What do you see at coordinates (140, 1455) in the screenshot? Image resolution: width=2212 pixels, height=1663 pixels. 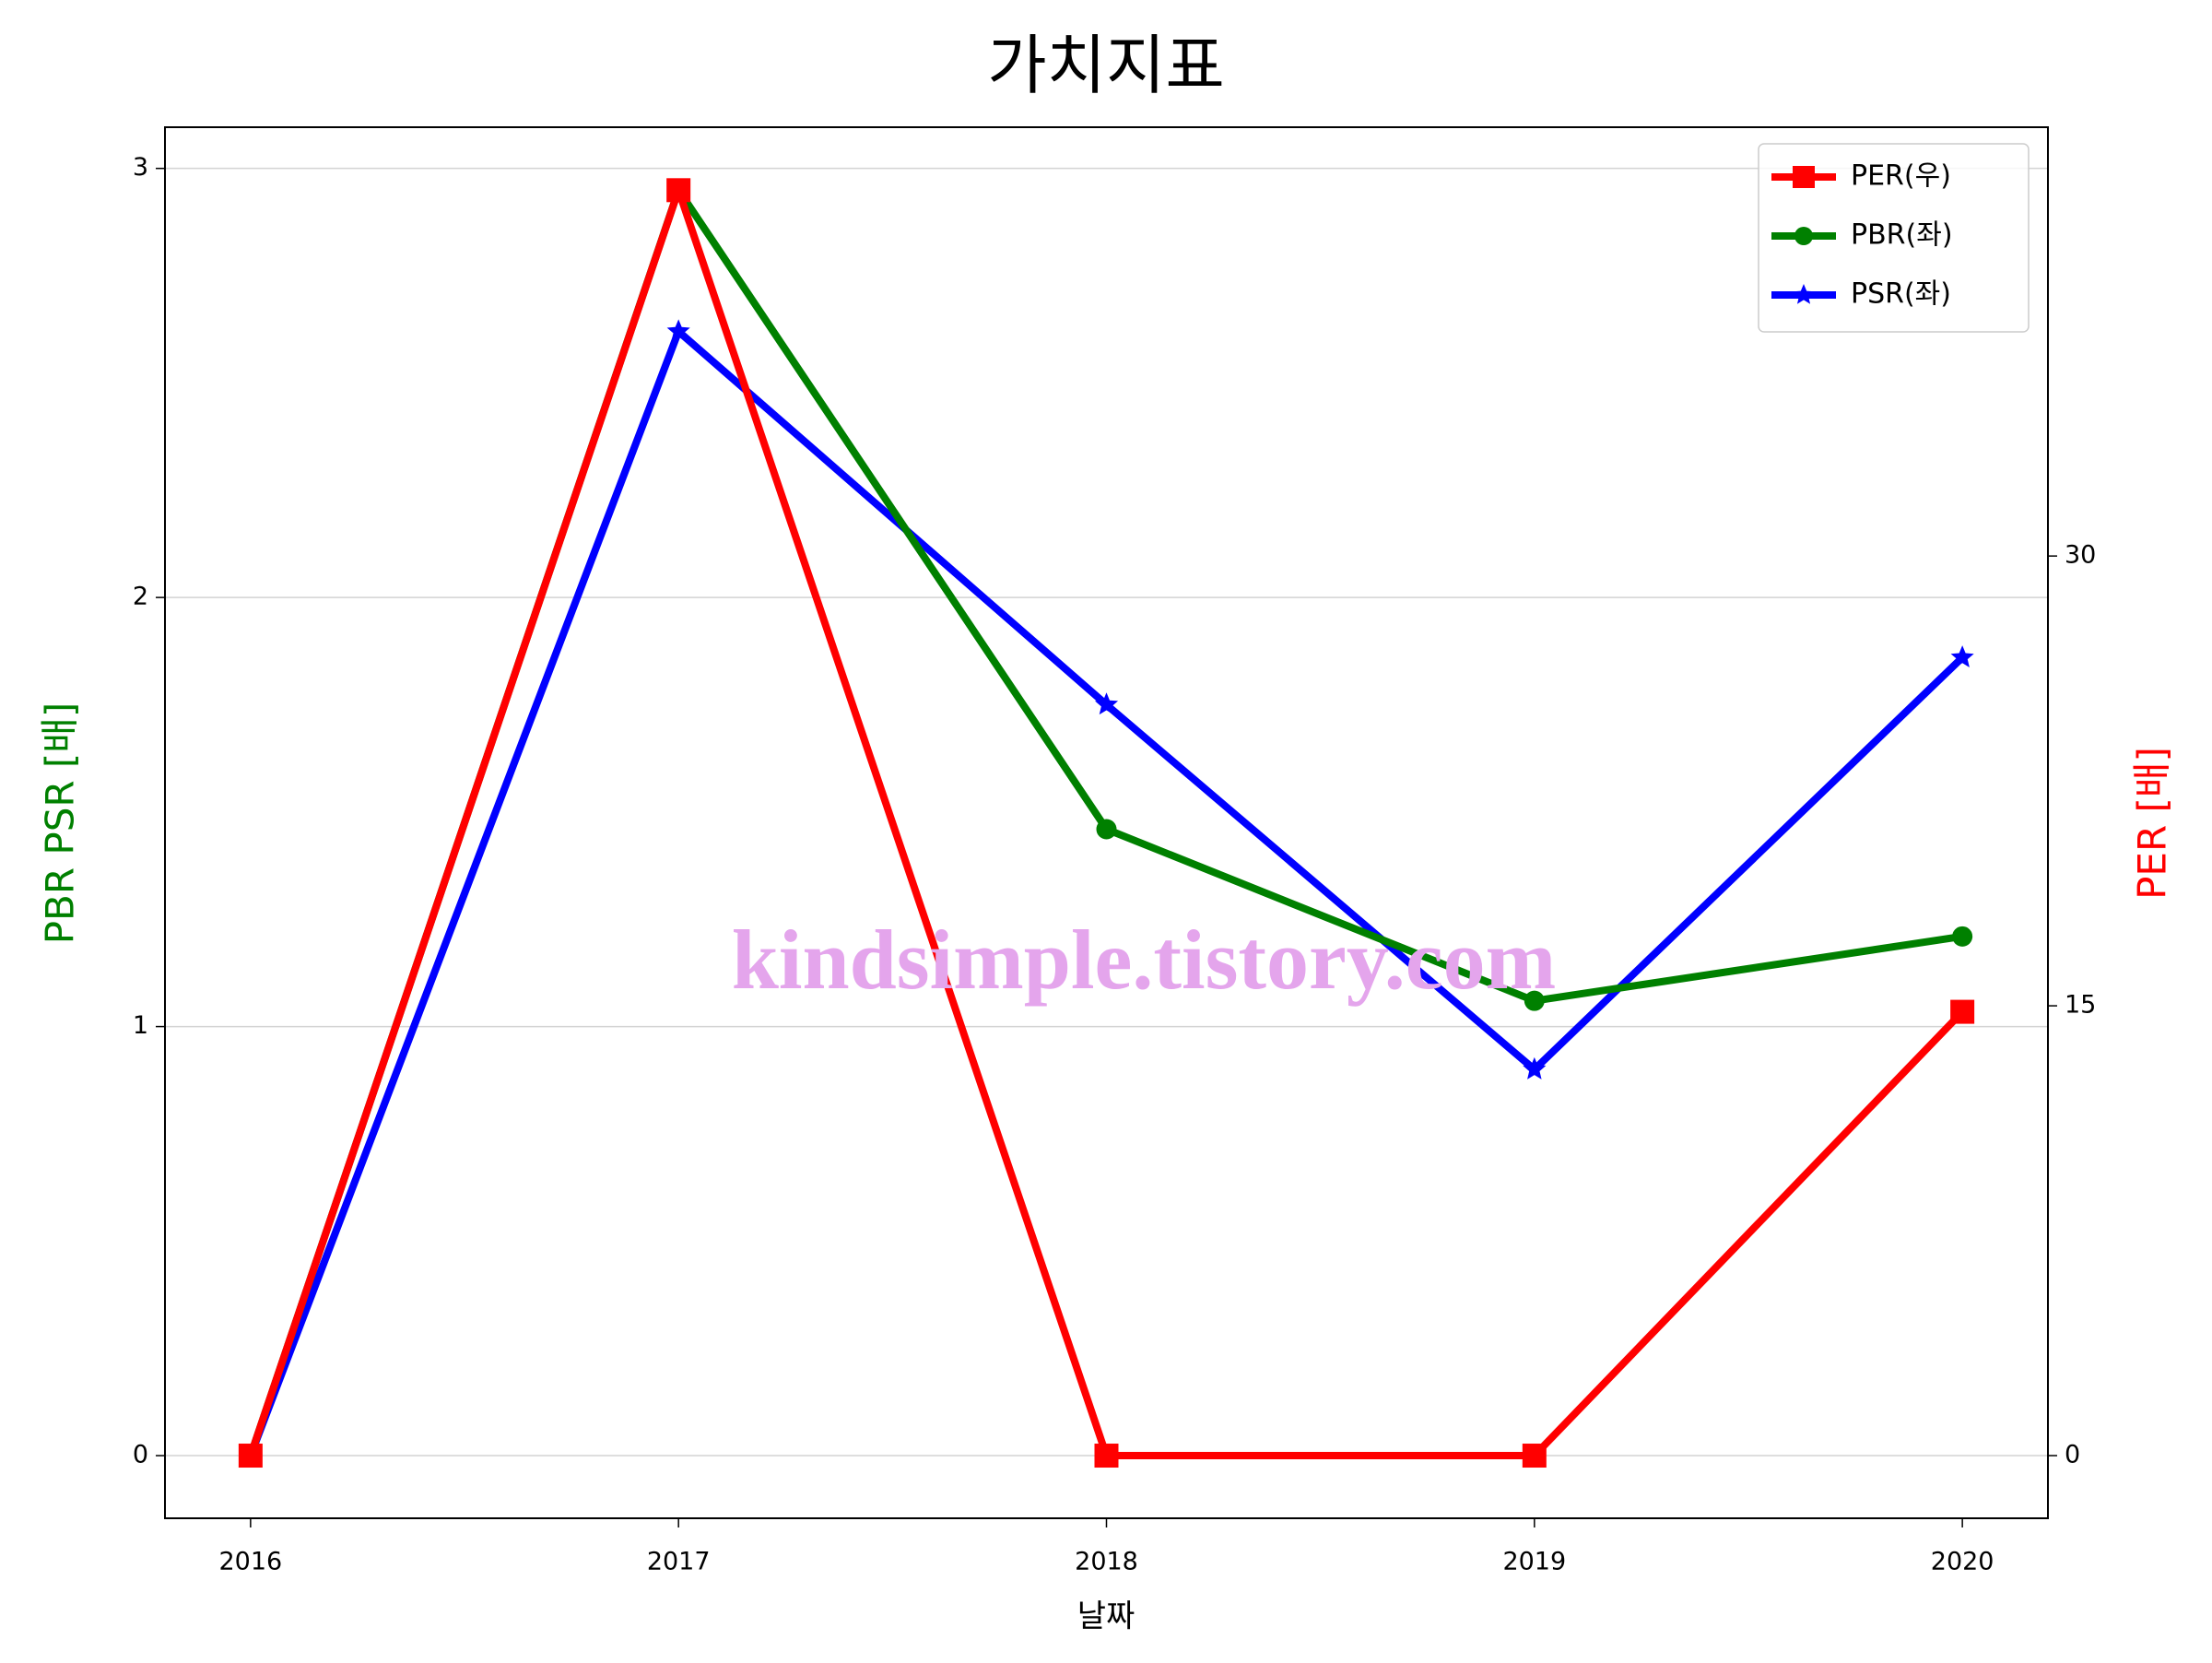 I see `y-tick-label: 0` at bounding box center [140, 1455].